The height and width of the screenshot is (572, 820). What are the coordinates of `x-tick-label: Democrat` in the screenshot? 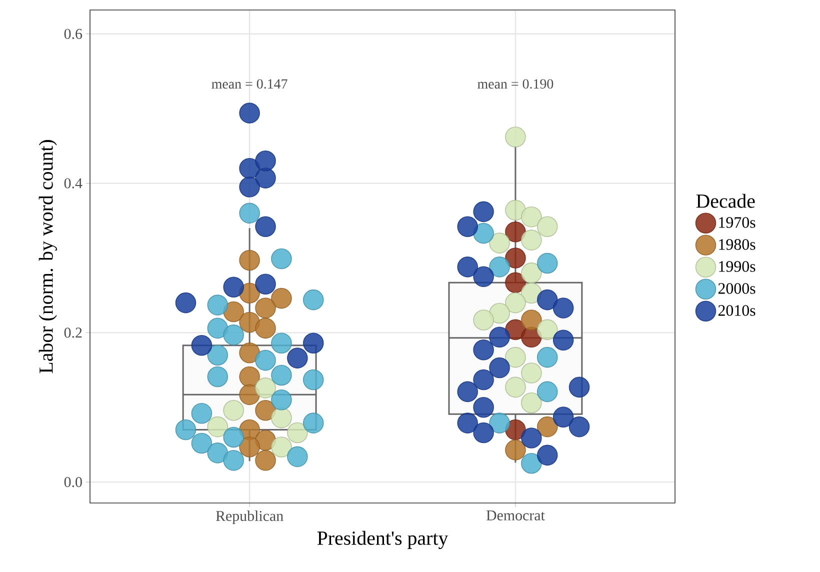 It's located at (515, 515).